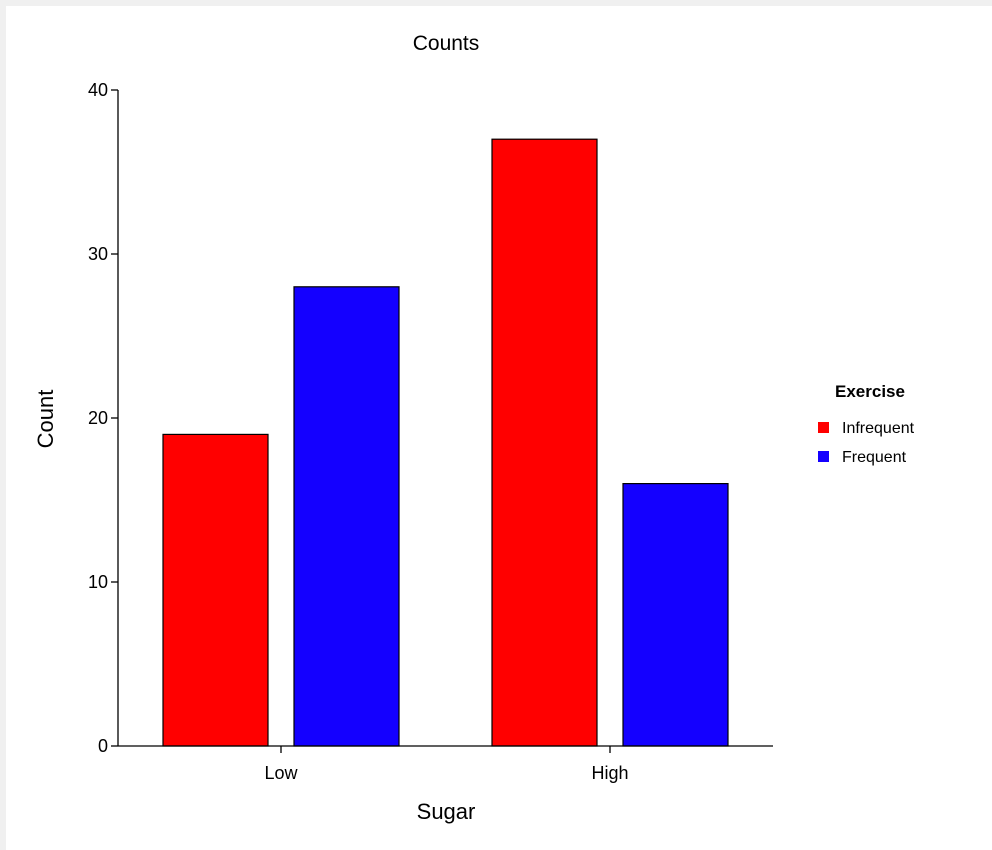  I want to click on bar-infrequent-low, so click(215, 590).